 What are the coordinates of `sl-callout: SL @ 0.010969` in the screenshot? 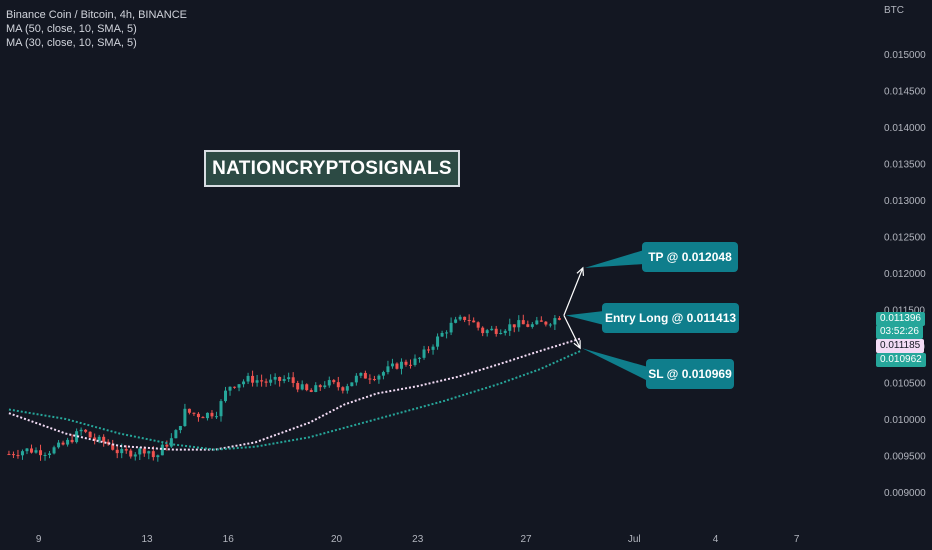 It's located at (690, 374).